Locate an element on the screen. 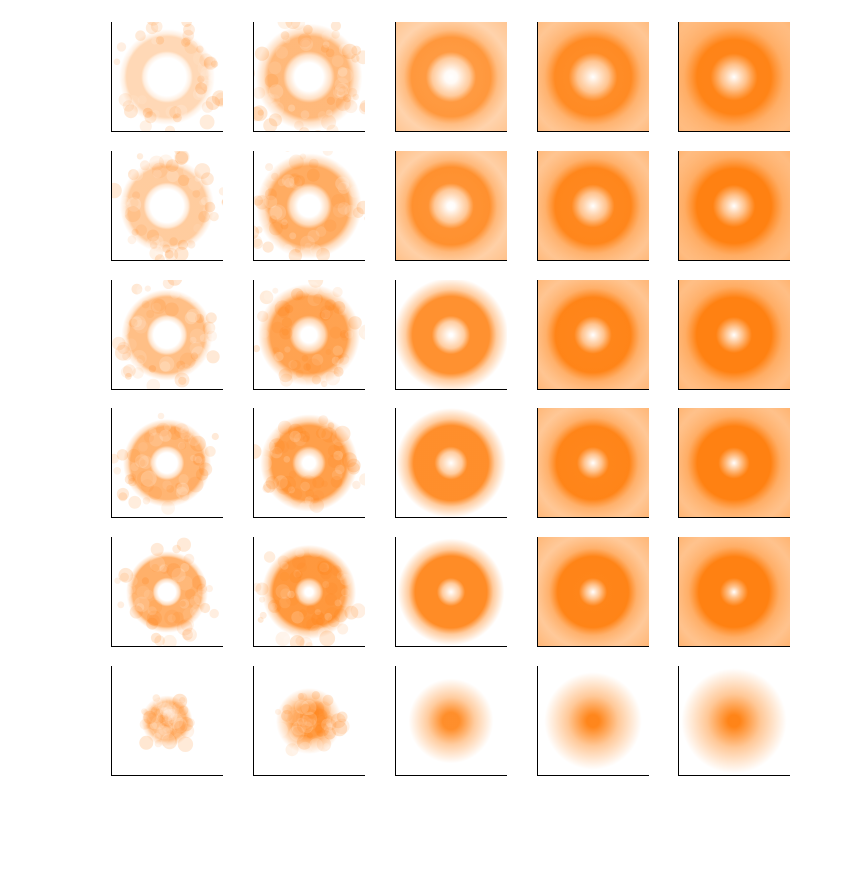 Image resolution: width=857 pixels, height=888 pixels. heatmap-panel-r5-c1 is located at coordinates (309, 721).